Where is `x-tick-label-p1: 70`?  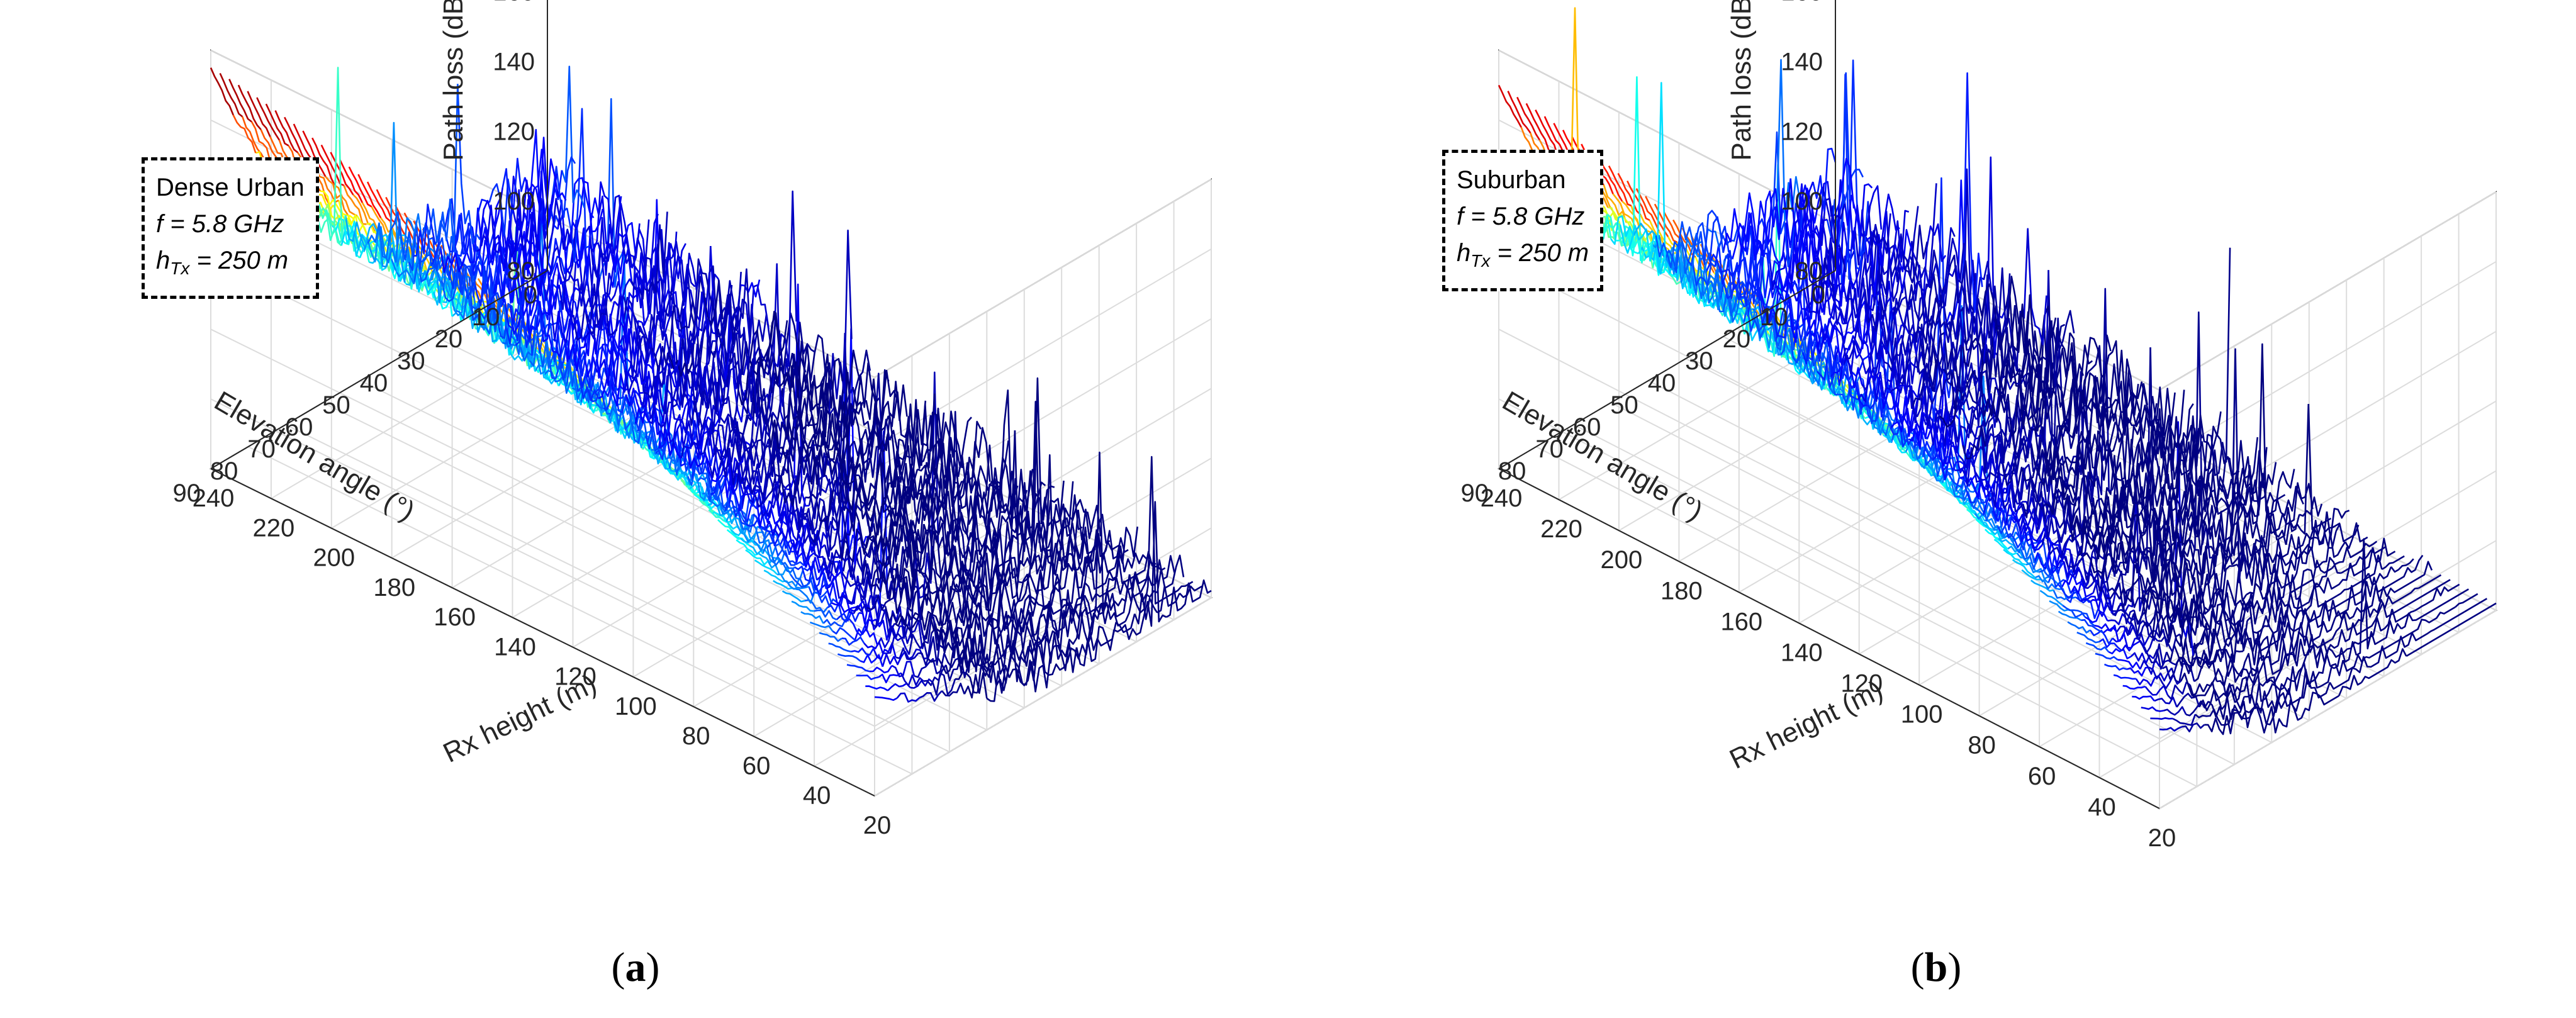
x-tick-label-p1: 70 is located at coordinates (1549, 449).